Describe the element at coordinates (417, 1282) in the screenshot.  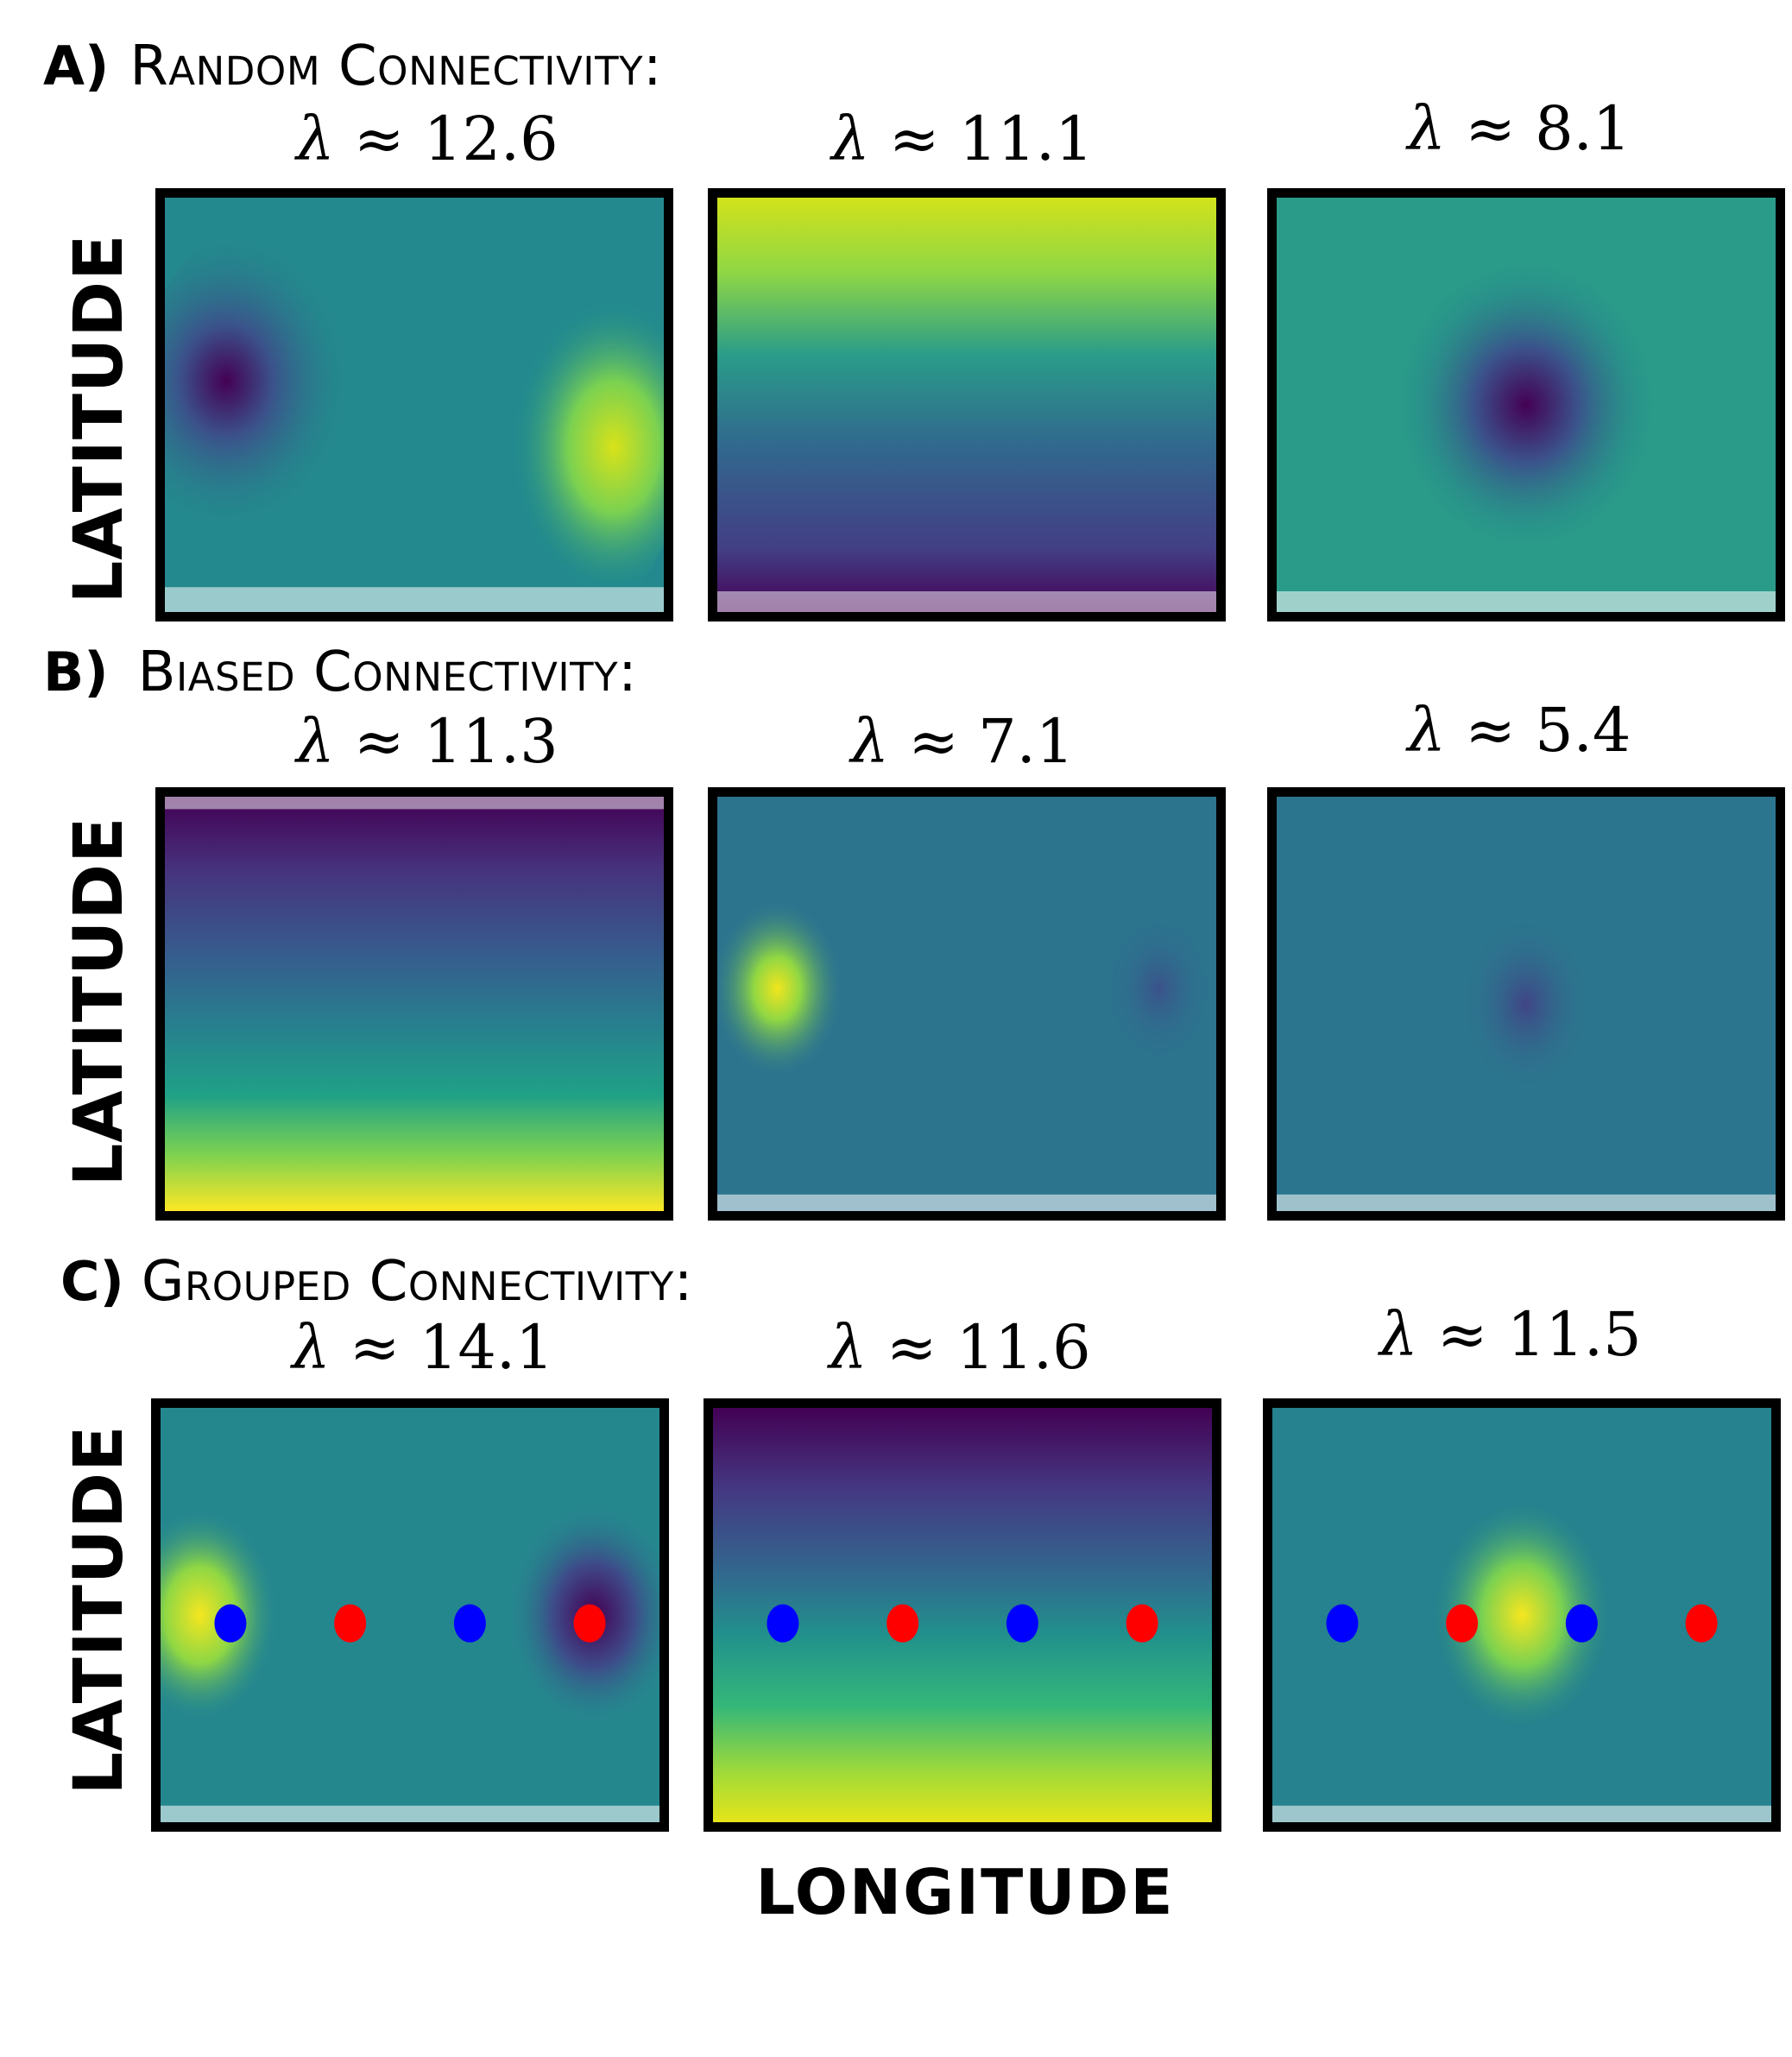
I see `row-c-title: Grouped Connectivity:` at that location.